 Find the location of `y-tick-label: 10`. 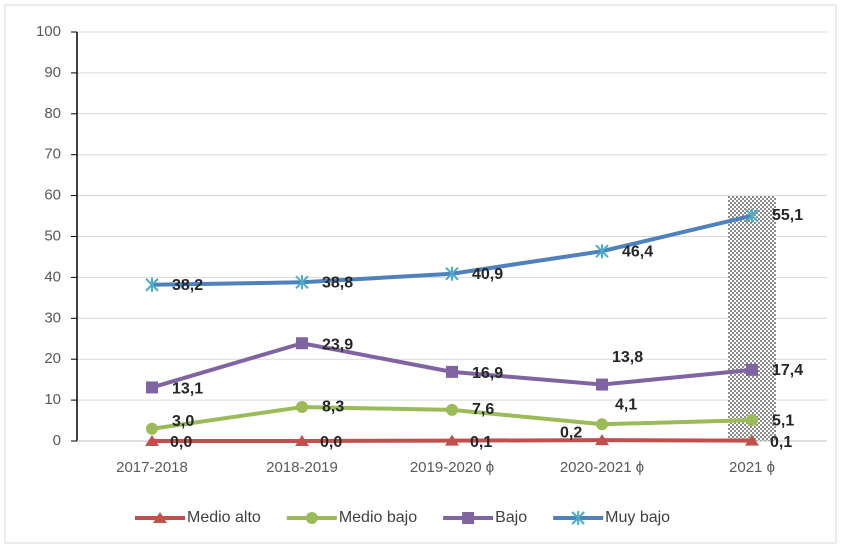

y-tick-label: 10 is located at coordinates (52, 399).